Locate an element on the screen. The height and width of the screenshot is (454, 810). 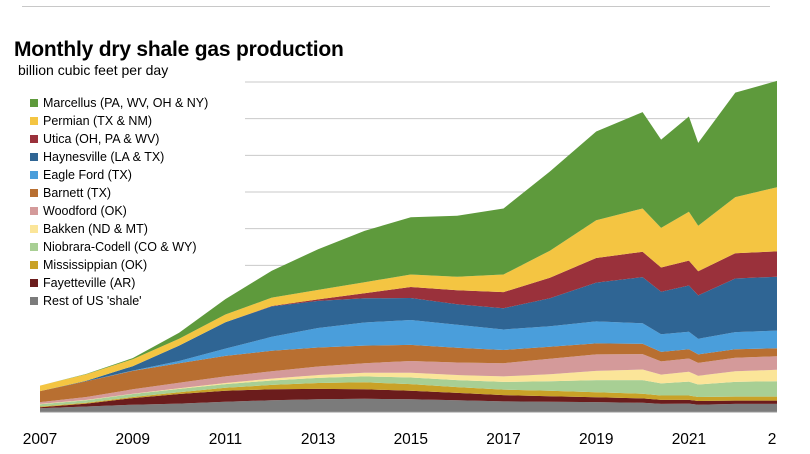
x-tick-label: 2 is located at coordinates (772, 439).